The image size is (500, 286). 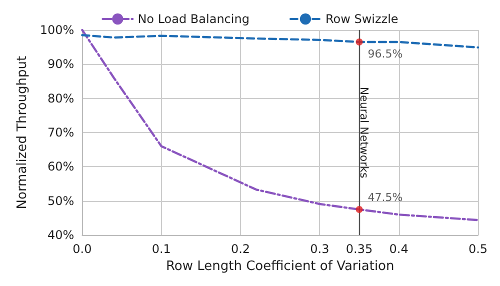 I want to click on ref-line-label: Neural Networks, so click(x=363, y=132).